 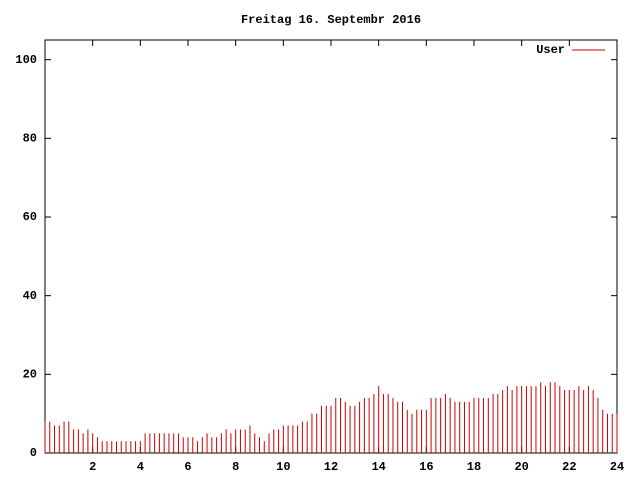 I want to click on x-tick-label: 16, so click(x=426, y=467).